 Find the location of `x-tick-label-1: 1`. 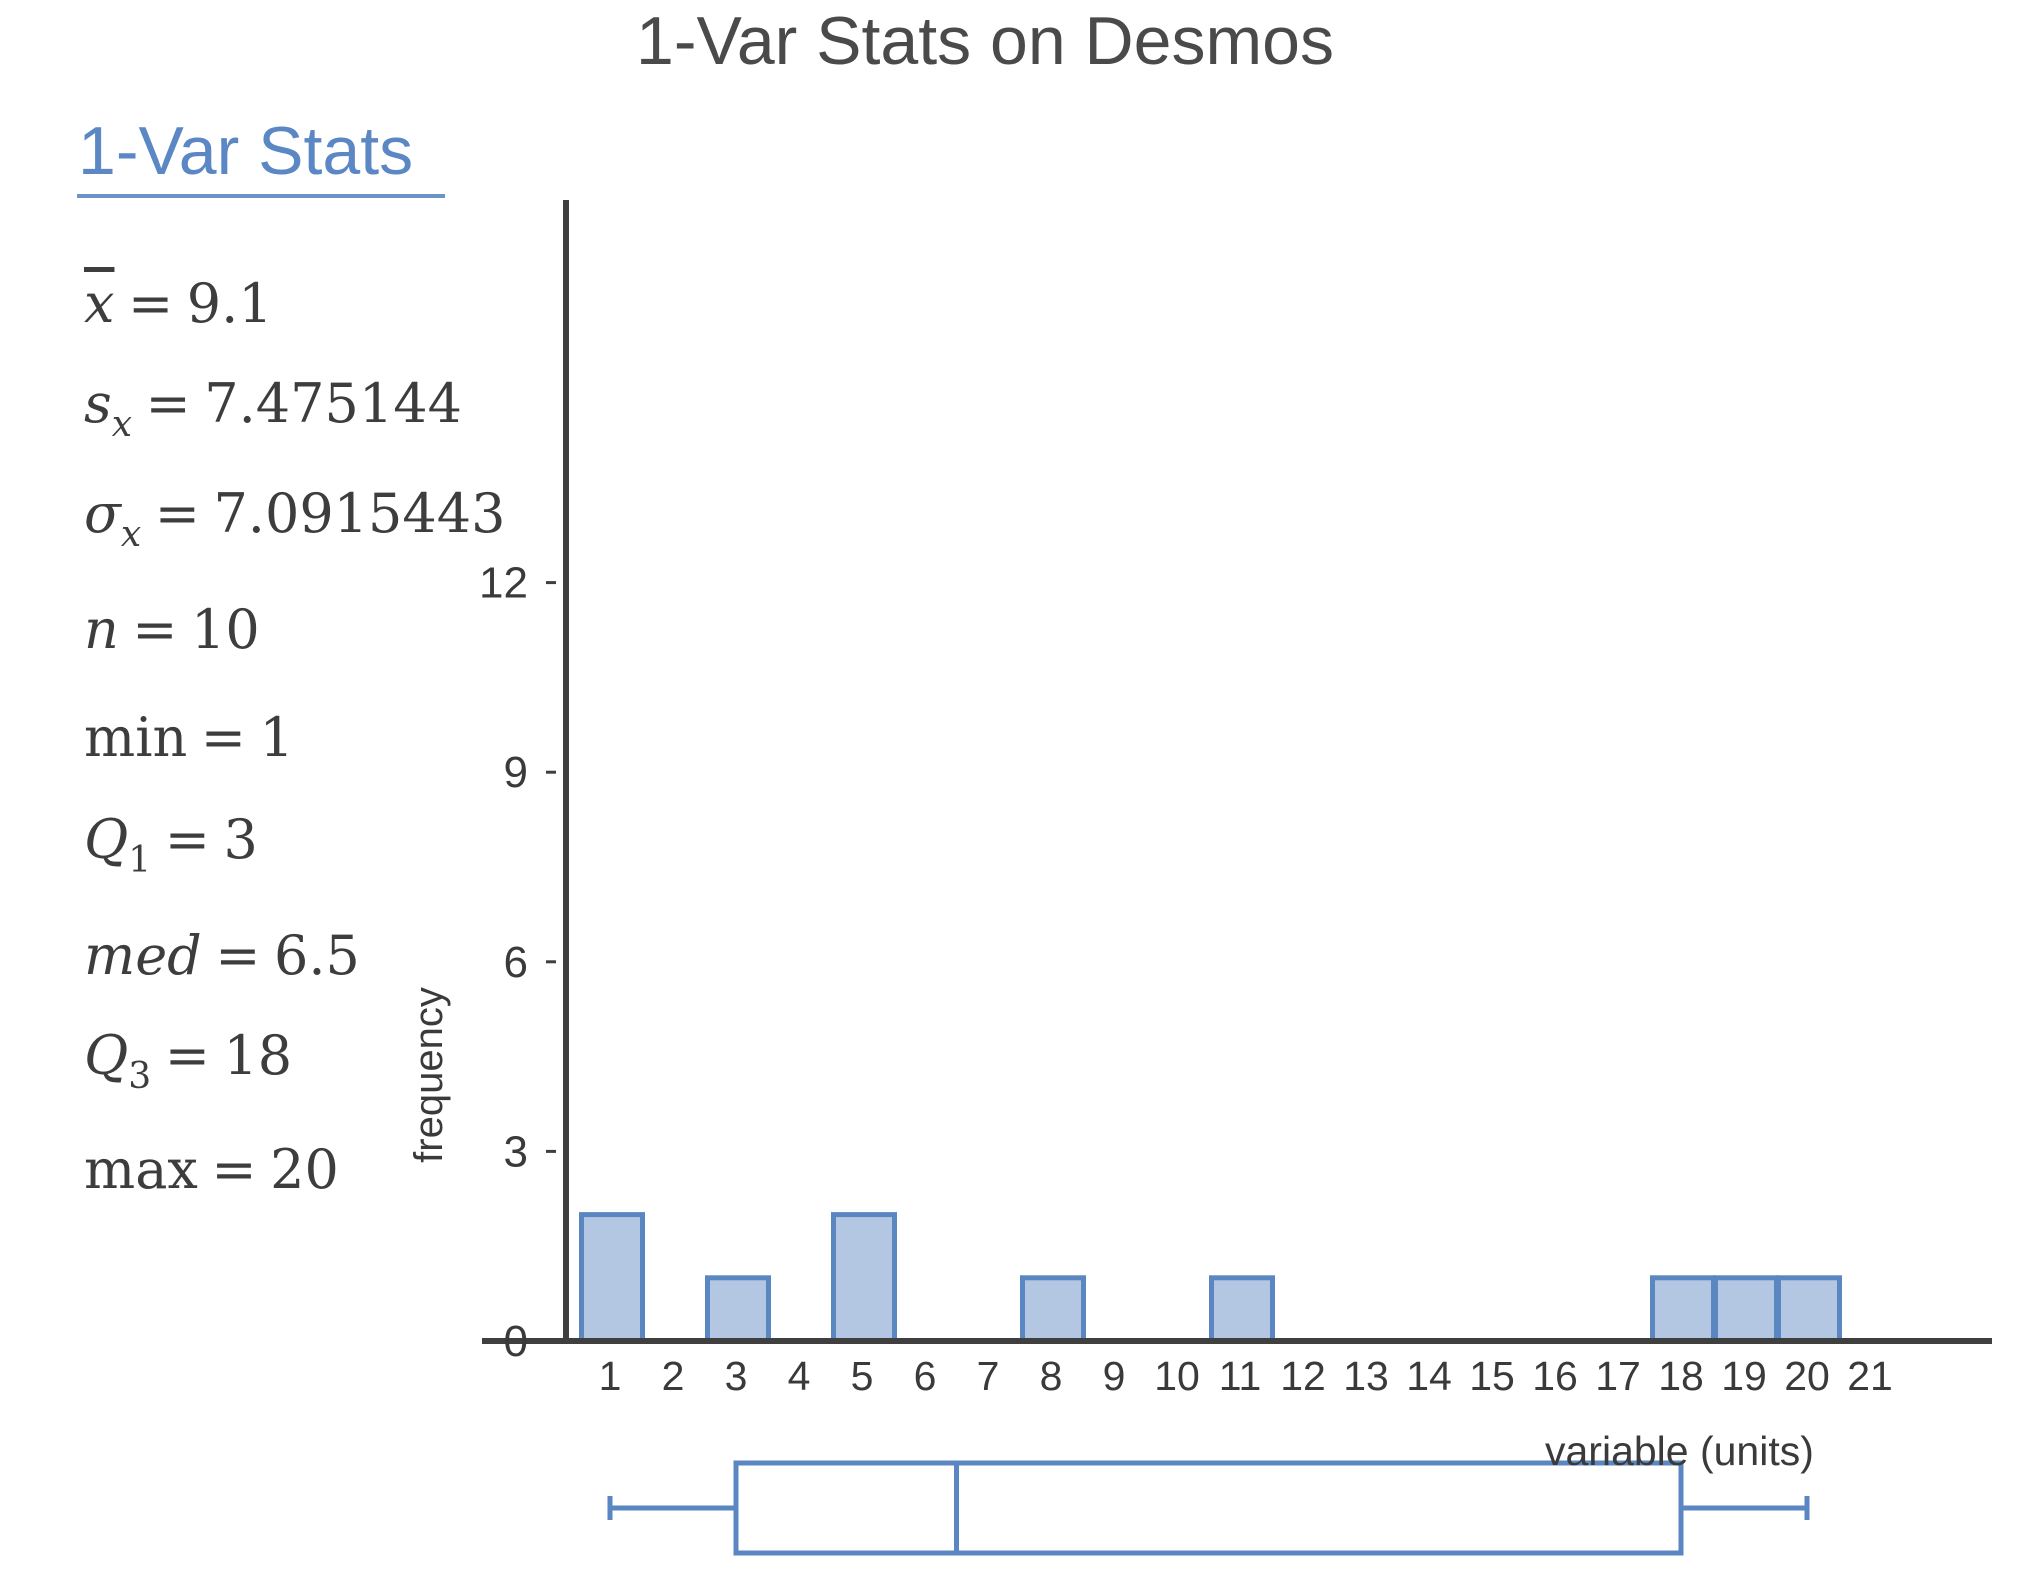

x-tick-label-1: 1 is located at coordinates (610, 1376).